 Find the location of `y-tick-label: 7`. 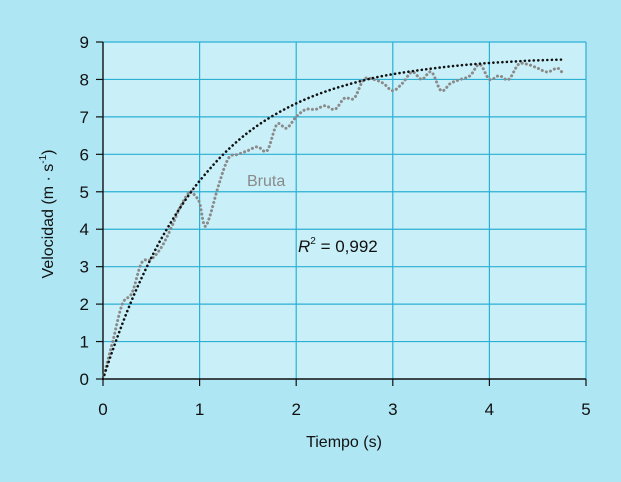

y-tick-label: 7 is located at coordinates (84, 117).